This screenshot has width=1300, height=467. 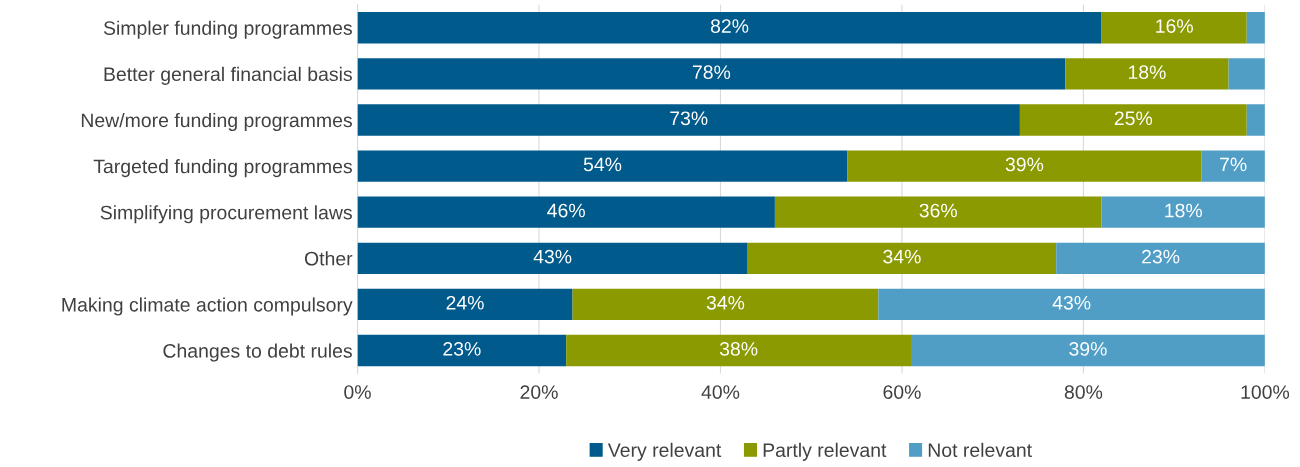 I want to click on data-label: 16%, so click(x=1174, y=26).